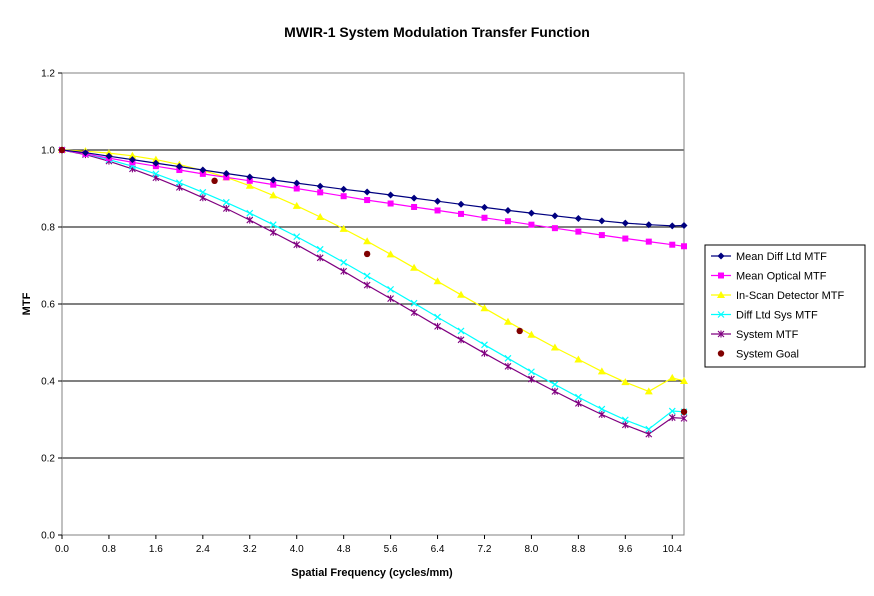  What do you see at coordinates (485, 549) in the screenshot?
I see `x-tick-label: 7.2` at bounding box center [485, 549].